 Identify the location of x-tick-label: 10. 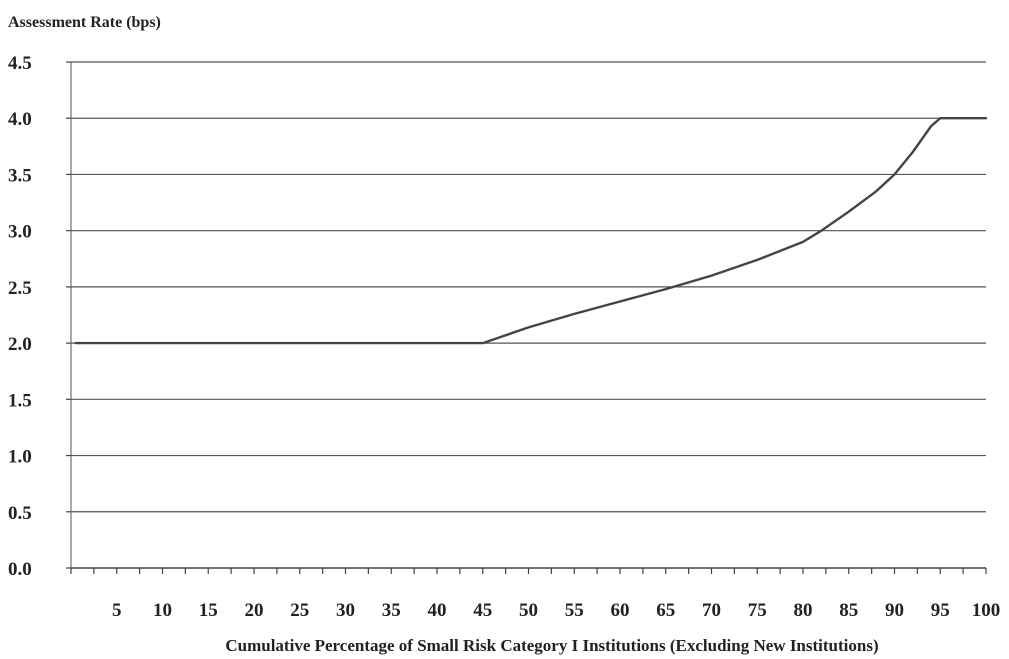
(162, 610).